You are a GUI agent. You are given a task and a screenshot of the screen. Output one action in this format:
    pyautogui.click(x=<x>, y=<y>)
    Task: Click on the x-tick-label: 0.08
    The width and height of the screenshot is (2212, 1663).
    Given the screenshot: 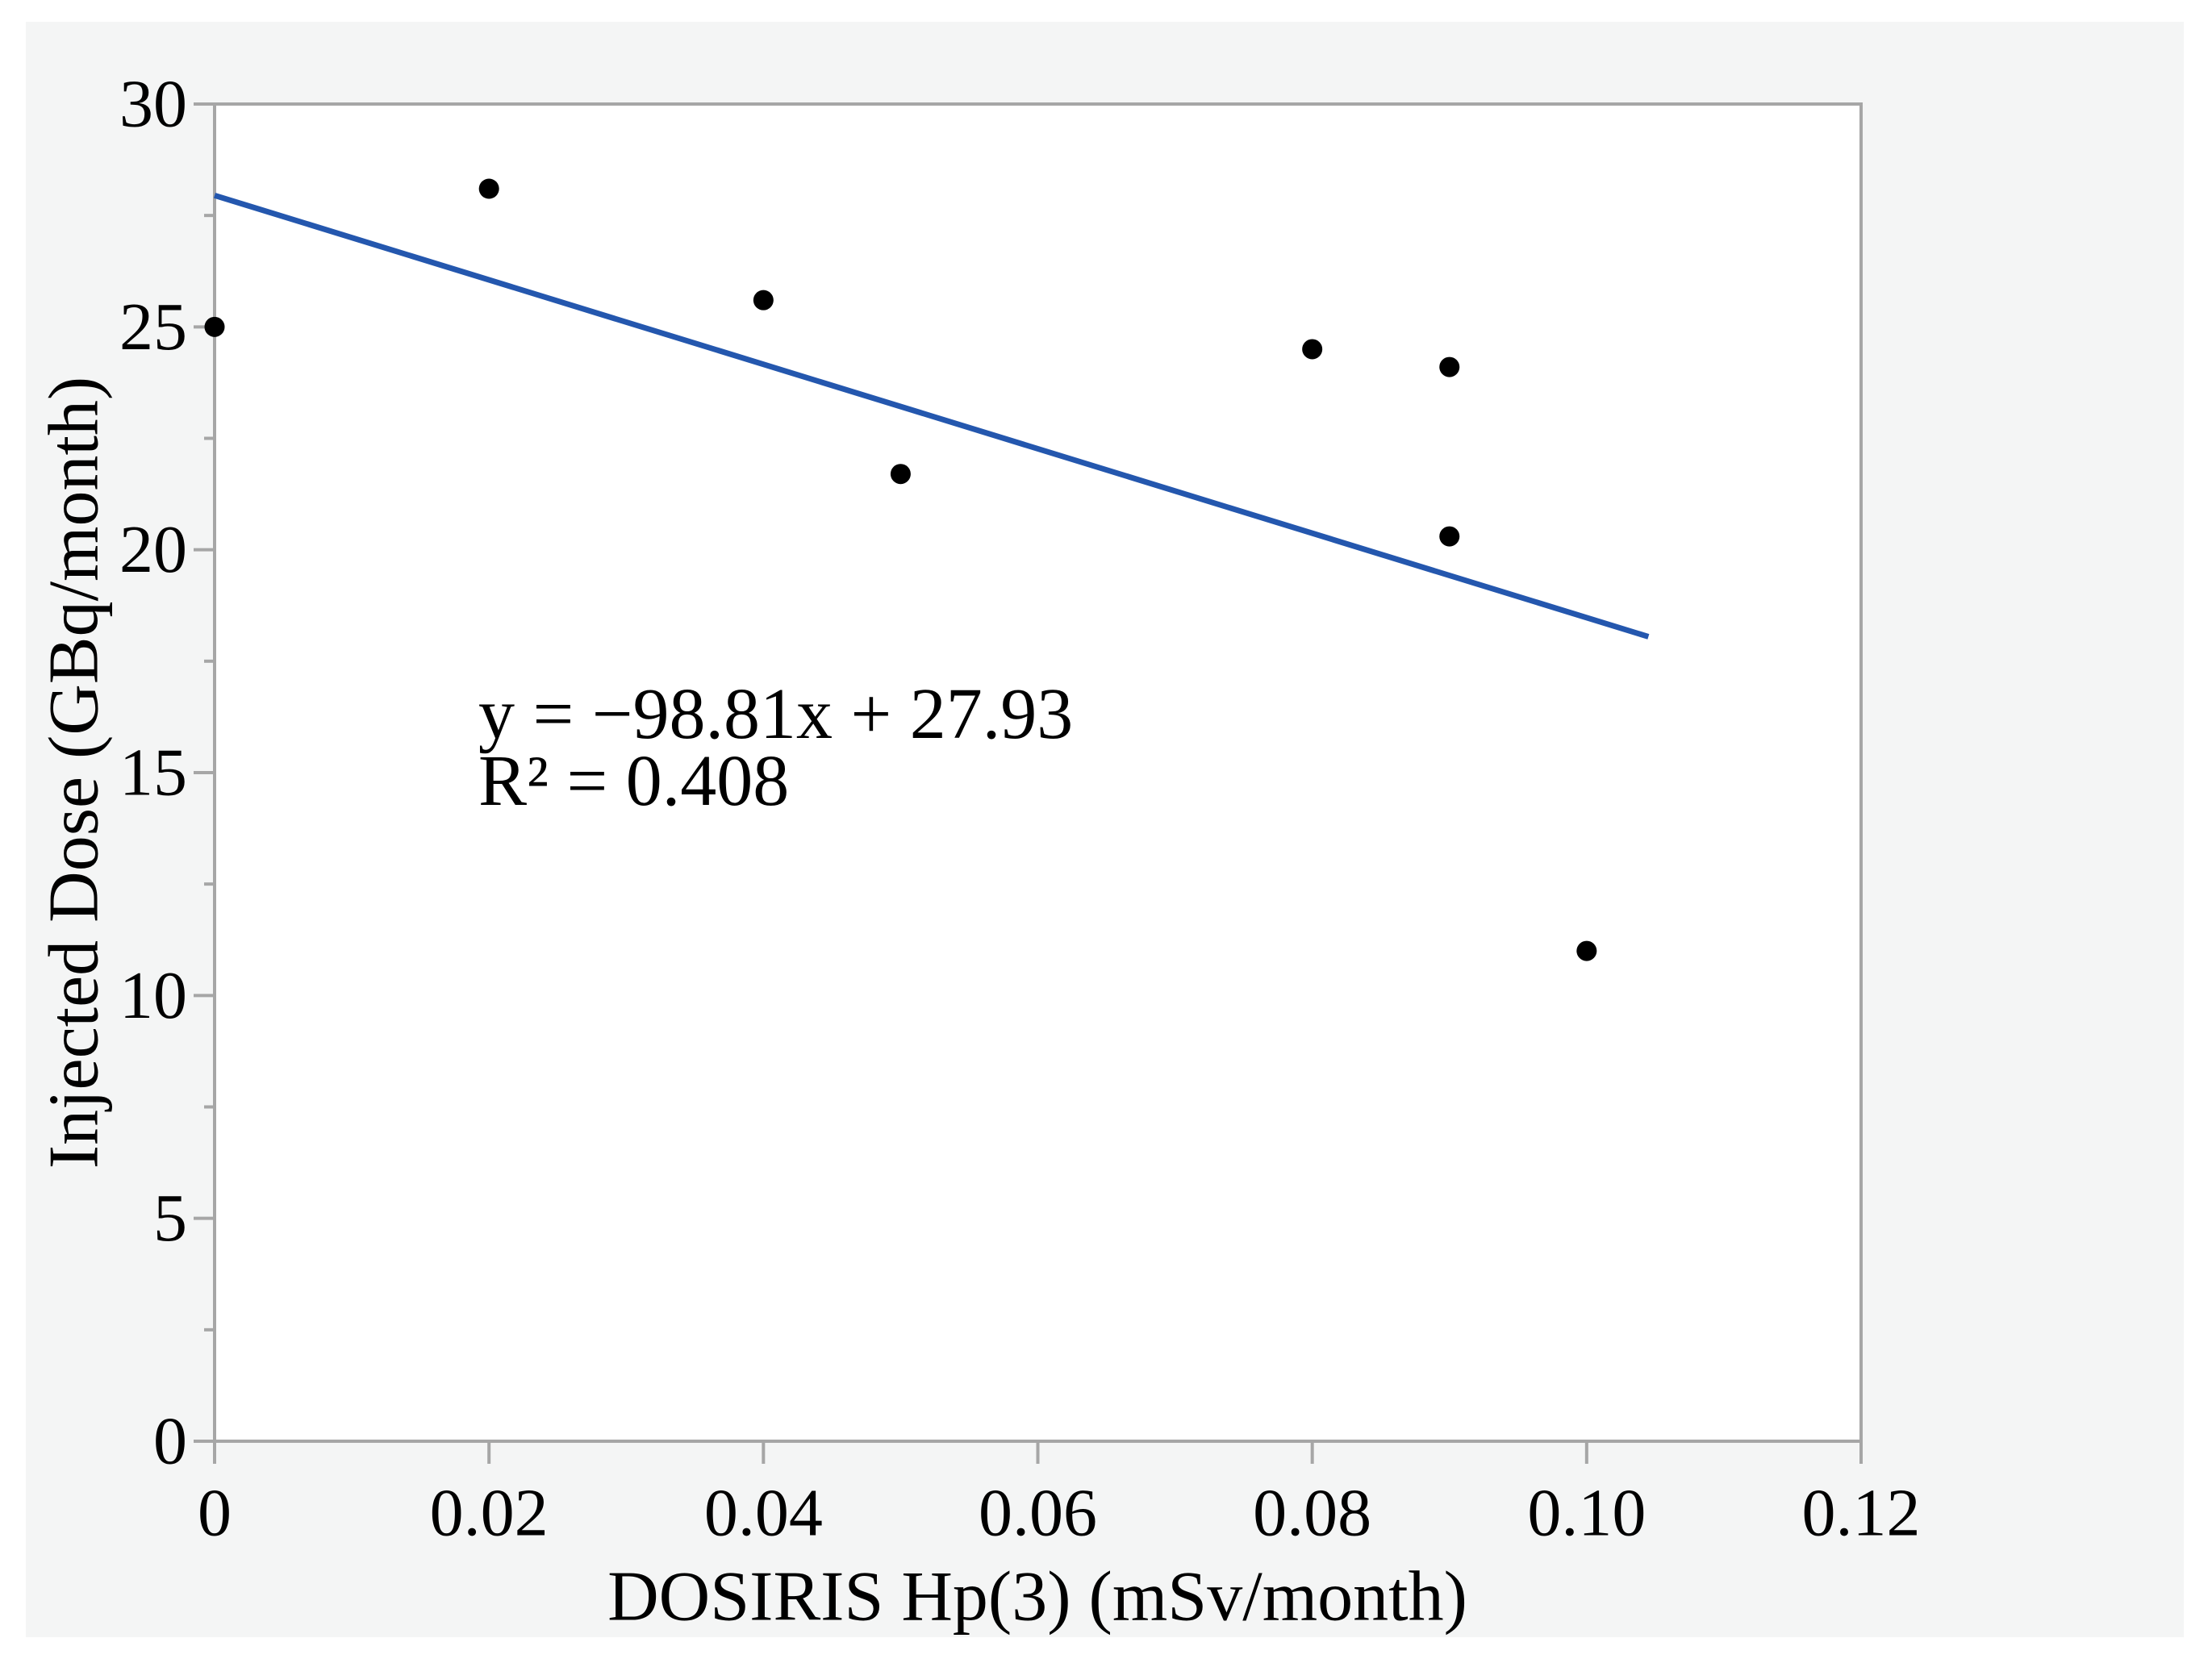 What is the action you would take?
    pyautogui.click(x=1312, y=1513)
    